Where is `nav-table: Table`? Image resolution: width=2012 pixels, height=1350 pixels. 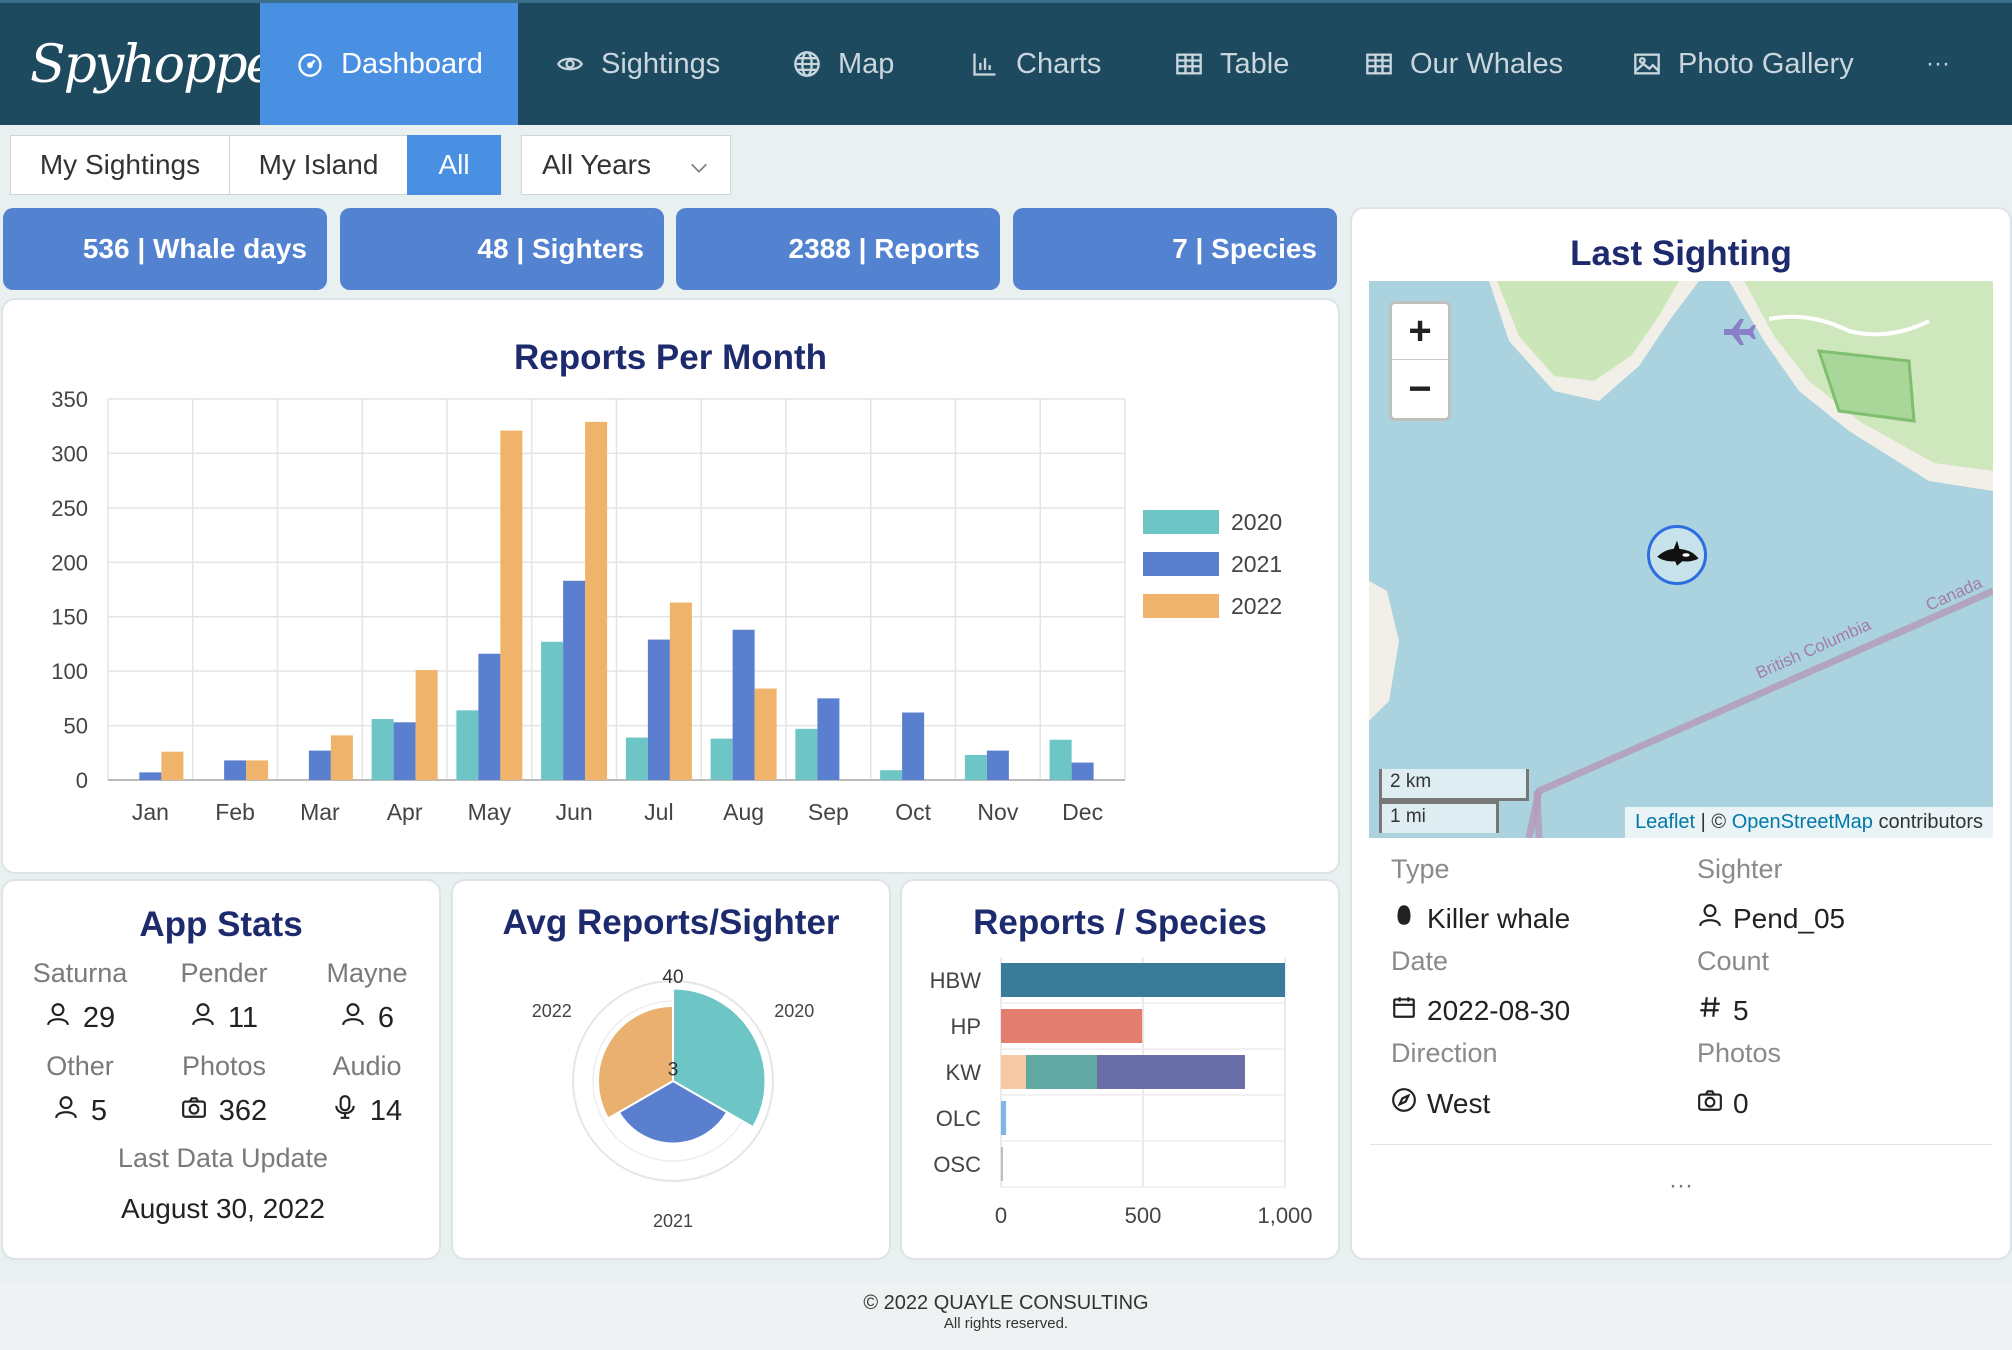
nav-table: Table is located at coordinates (1231, 64).